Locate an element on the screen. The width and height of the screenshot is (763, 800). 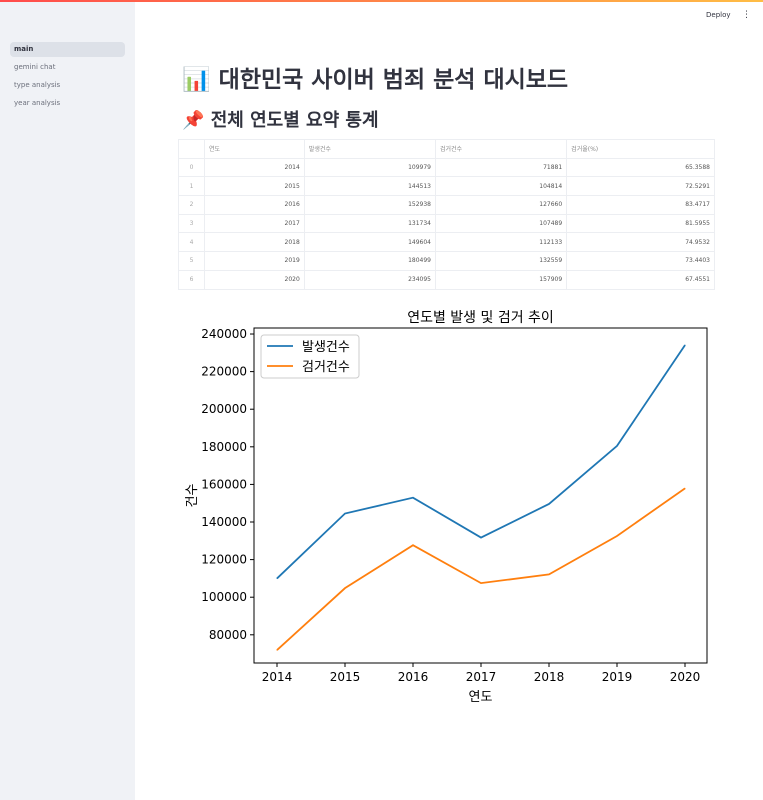
page-title-text: 대한민국 사이버 범죄 분석 대시보드 is located at coordinates (393, 80).